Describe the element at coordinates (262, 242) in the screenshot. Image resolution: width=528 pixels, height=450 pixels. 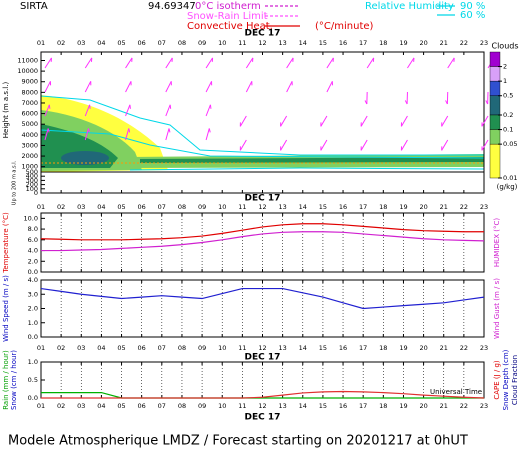
I see `panel-frame` at that location.